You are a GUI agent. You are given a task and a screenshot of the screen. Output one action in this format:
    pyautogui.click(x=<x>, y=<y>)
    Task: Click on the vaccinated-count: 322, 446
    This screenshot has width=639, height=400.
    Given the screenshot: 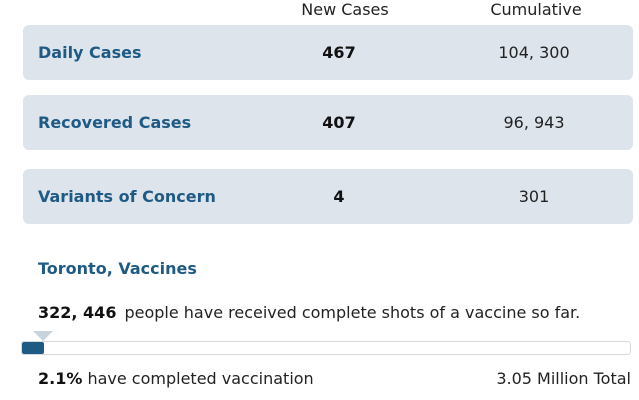 What is the action you would take?
    pyautogui.click(x=77, y=312)
    